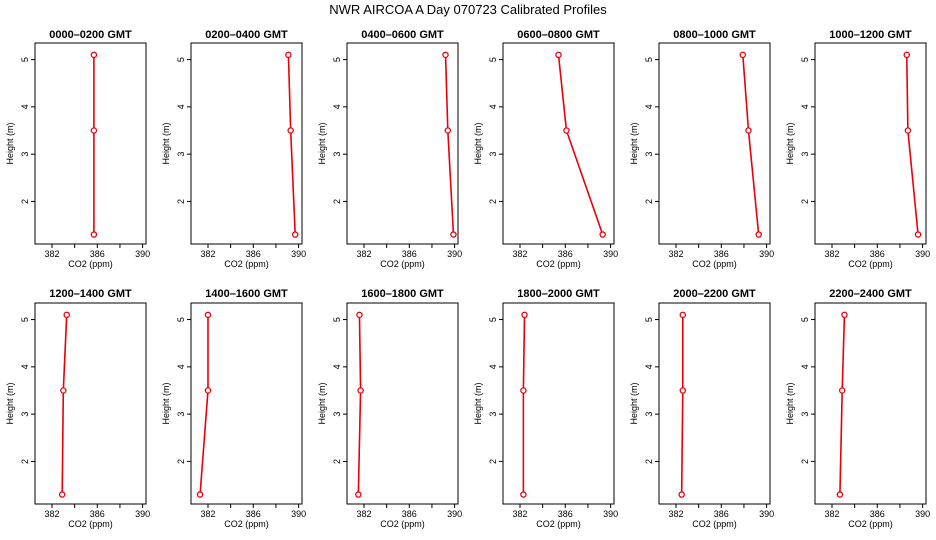 The image size is (936, 540). I want to click on panel-title: 0000–0200 GMT, so click(90, 35).